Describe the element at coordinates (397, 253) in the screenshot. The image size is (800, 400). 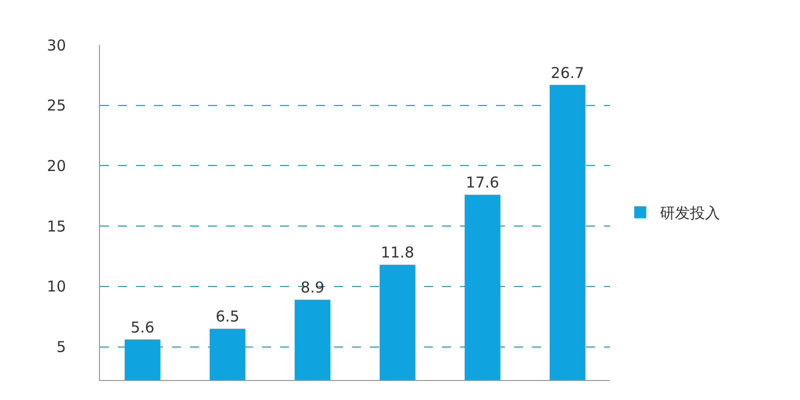
I see `data-label: 11.8` at that location.